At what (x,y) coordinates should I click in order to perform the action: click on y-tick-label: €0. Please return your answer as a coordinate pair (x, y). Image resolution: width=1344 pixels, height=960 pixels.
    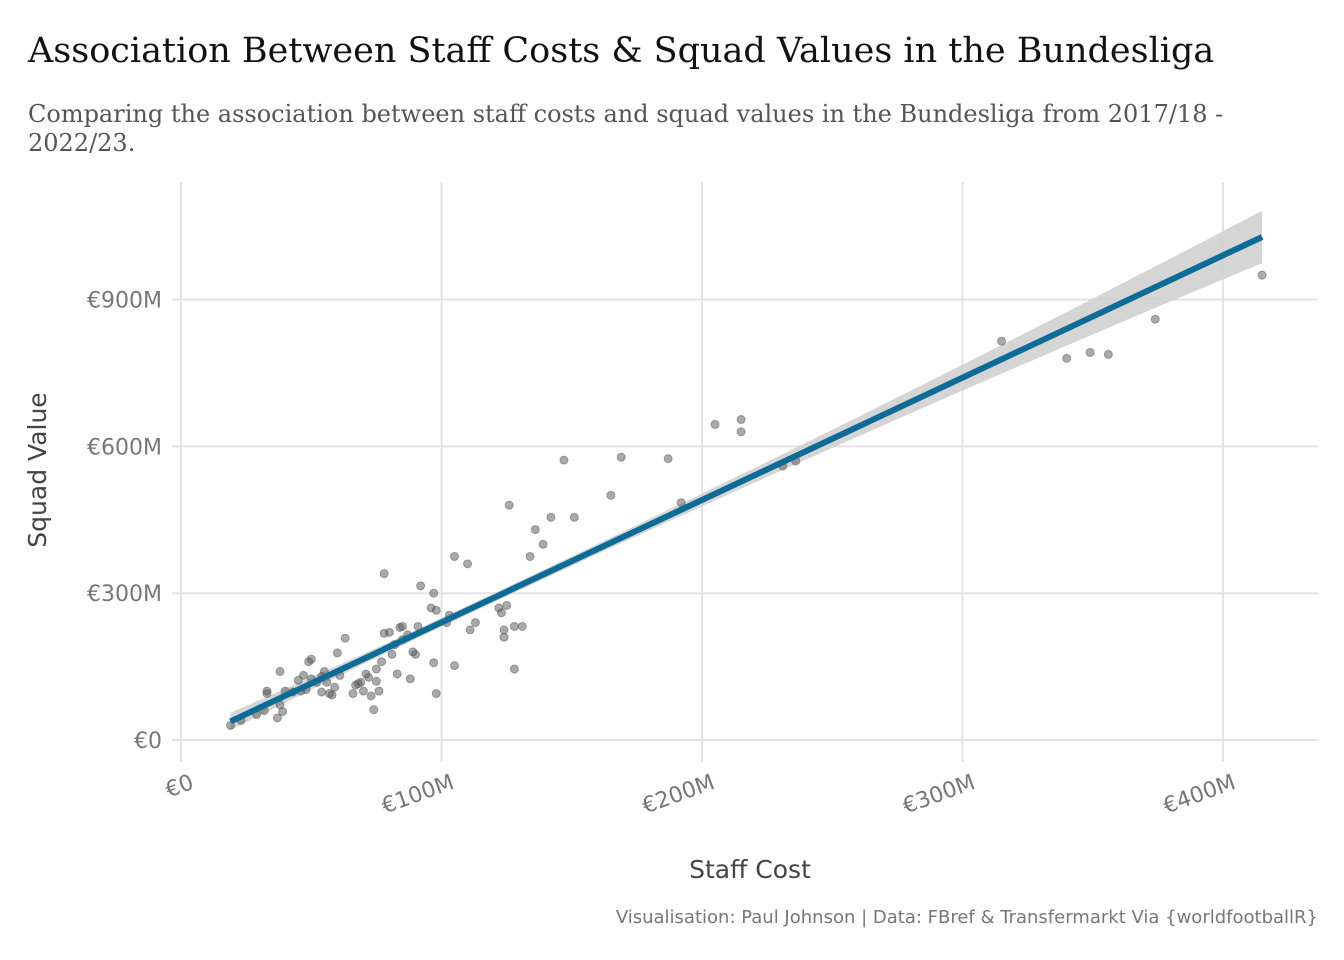
    Looking at the image, I should click on (148, 741).